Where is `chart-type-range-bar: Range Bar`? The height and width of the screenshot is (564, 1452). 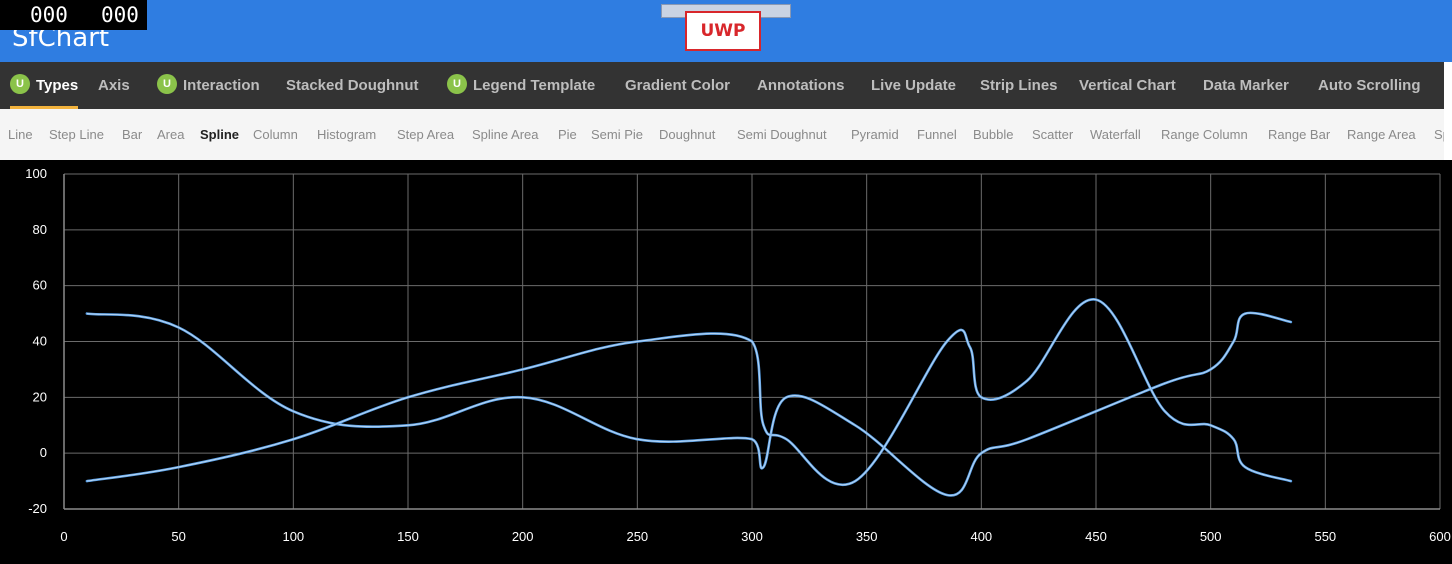
chart-type-range-bar: Range Bar is located at coordinates (1299, 134).